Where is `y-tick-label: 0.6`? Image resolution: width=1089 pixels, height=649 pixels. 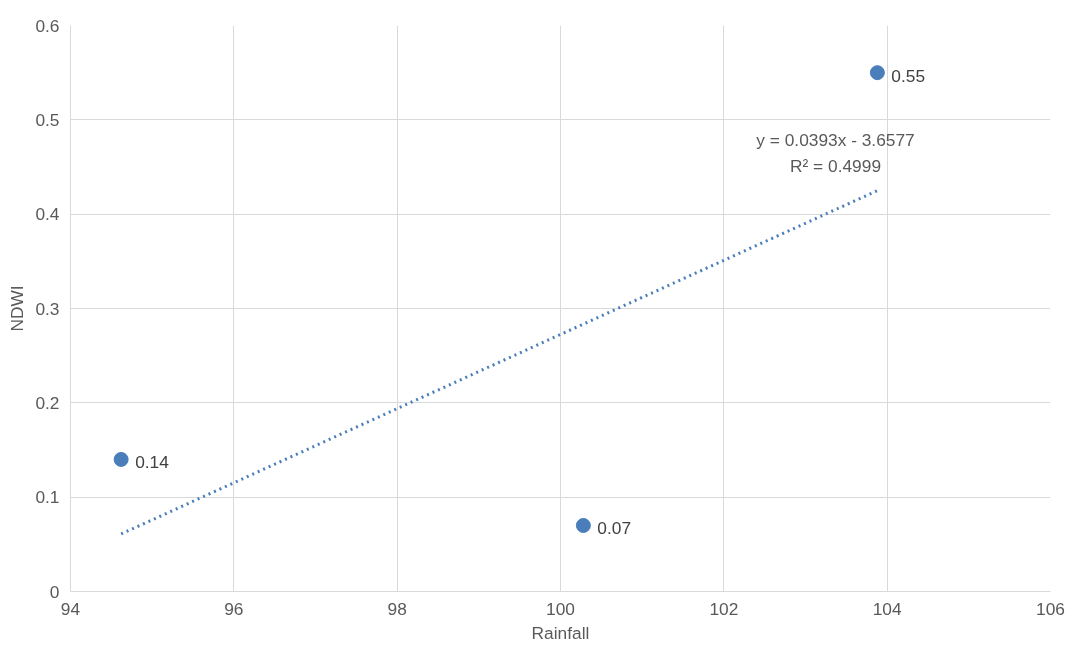 y-tick-label: 0.6 is located at coordinates (47, 25).